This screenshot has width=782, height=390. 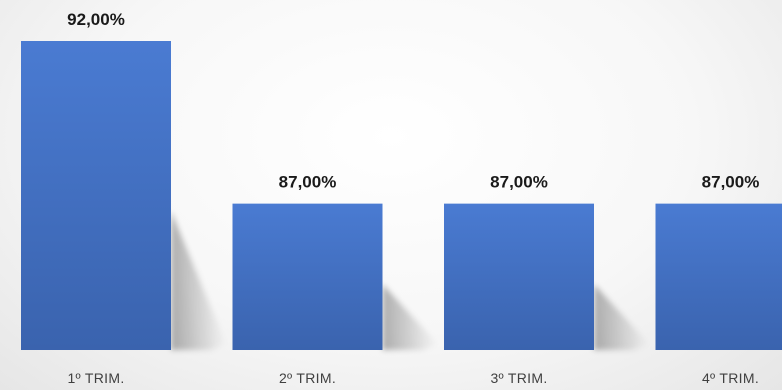 What do you see at coordinates (519, 182) in the screenshot?
I see `data-label-3: 87,00%` at bounding box center [519, 182].